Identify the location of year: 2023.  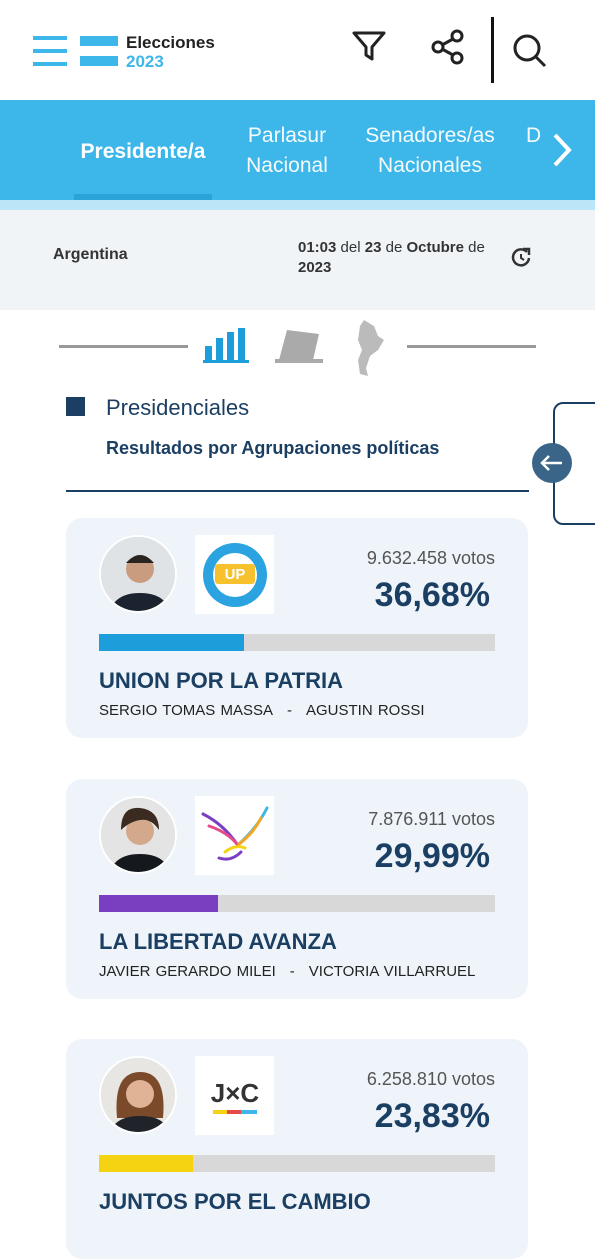
(315, 267).